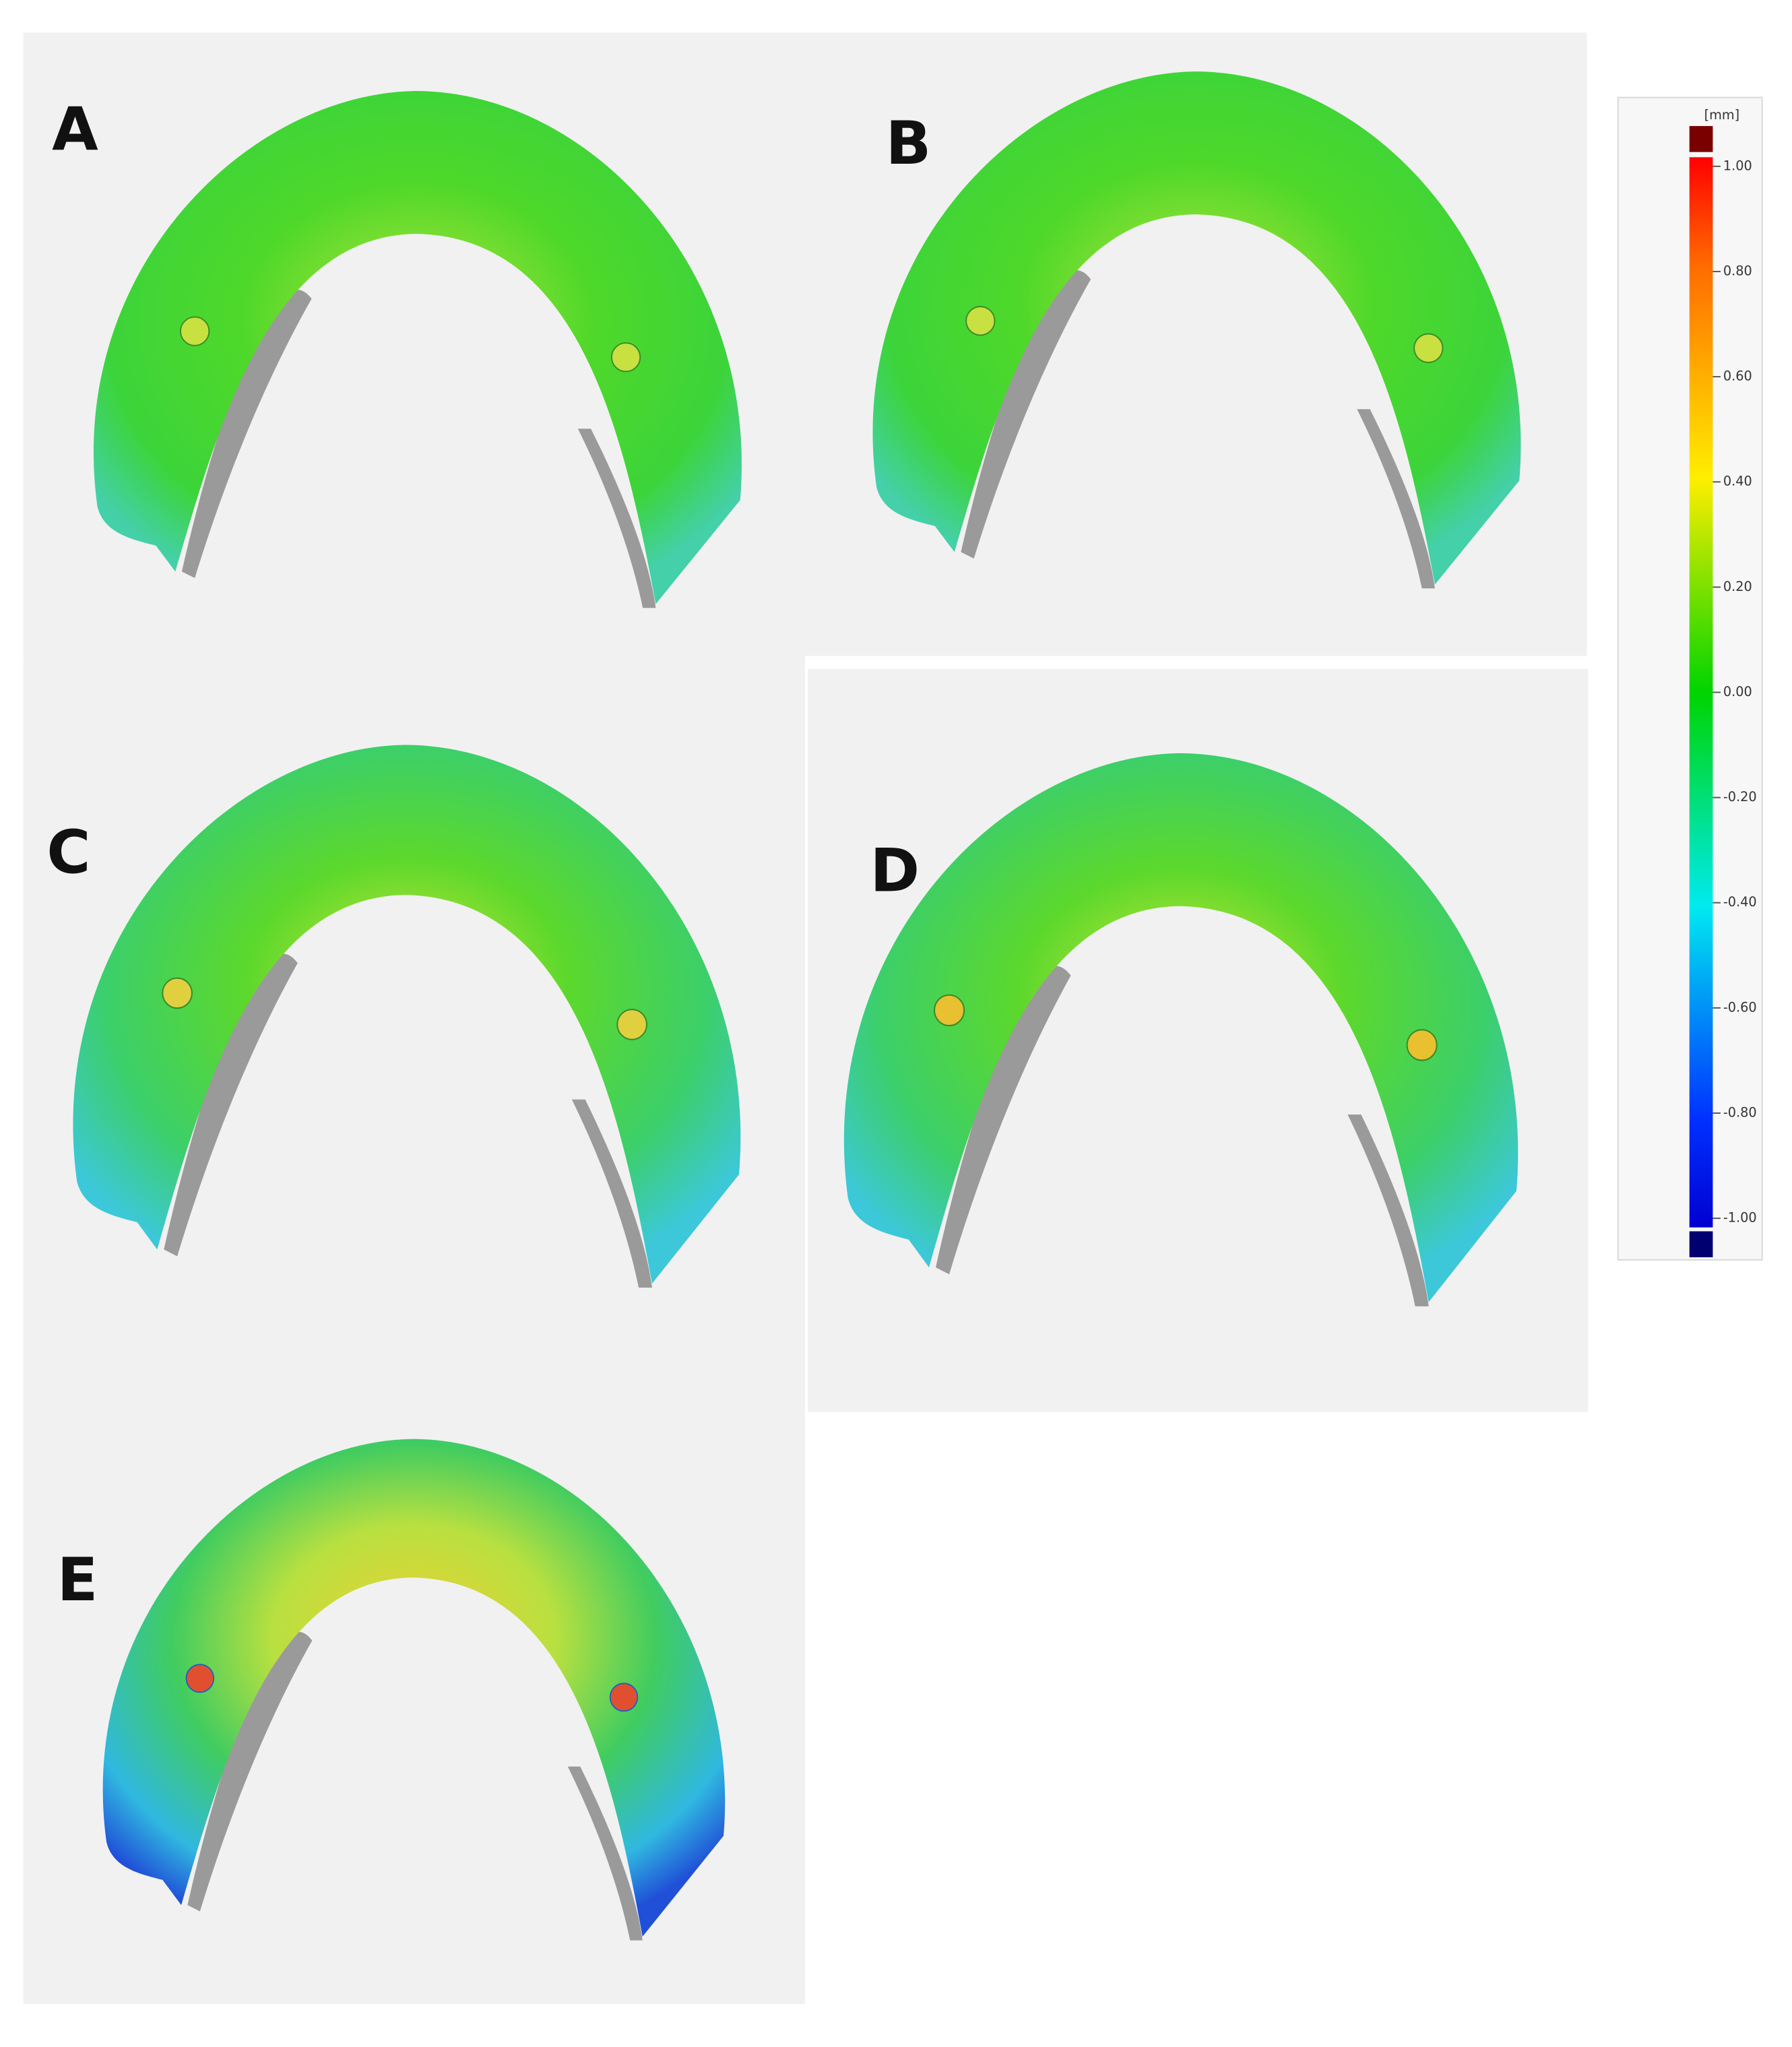 This screenshot has height=2047, width=1792. What do you see at coordinates (1701, 139) in the screenshot?
I see `over-swatch` at bounding box center [1701, 139].